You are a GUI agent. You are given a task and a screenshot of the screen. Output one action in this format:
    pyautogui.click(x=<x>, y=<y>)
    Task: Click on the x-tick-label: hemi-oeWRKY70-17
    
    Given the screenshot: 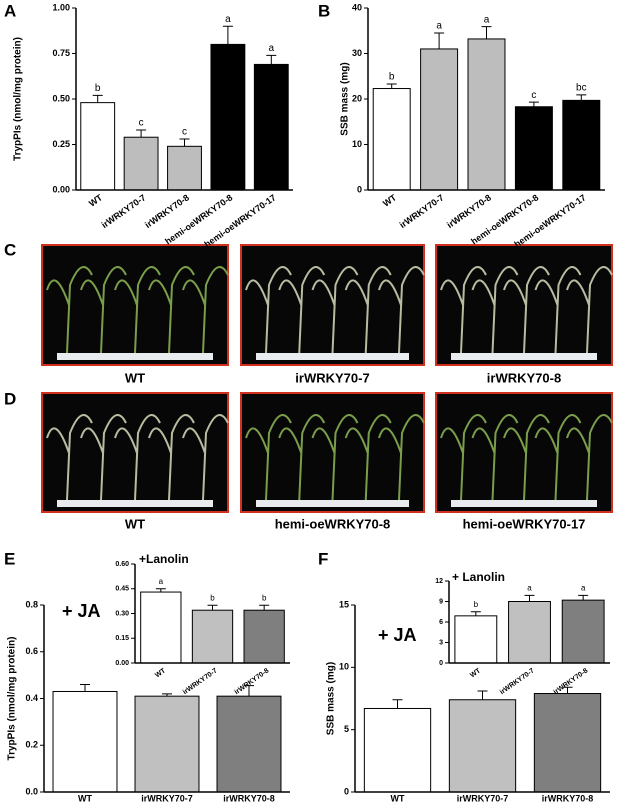 What is the action you would take?
    pyautogui.click(x=239, y=220)
    